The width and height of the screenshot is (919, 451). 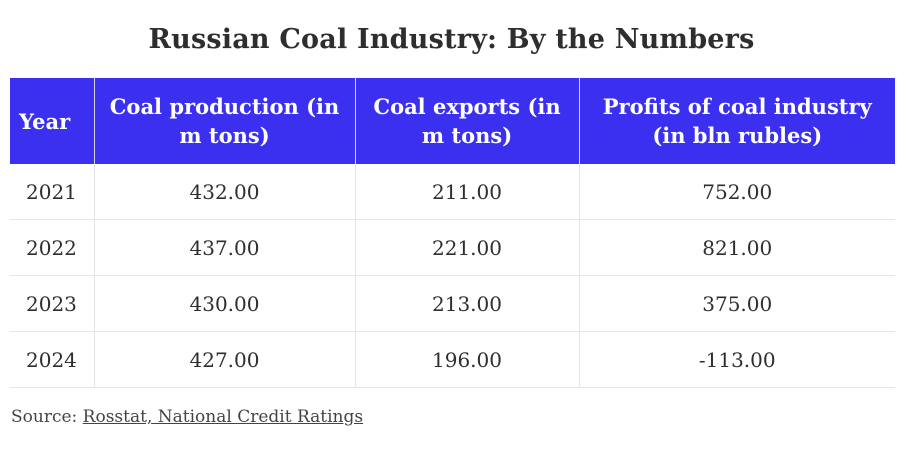 What do you see at coordinates (52, 121) in the screenshot?
I see `header-year: Year` at bounding box center [52, 121].